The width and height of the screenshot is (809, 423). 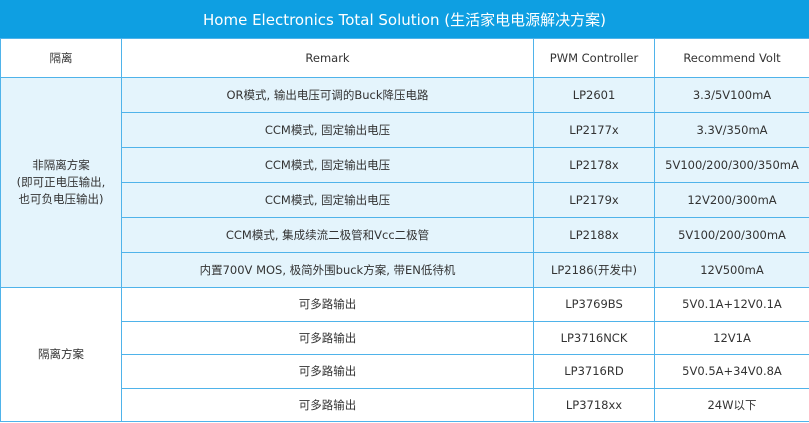 I want to click on table-row: CCM模式, 固定输出电压 LP2179x 12V200/300mA, so click(x=405, y=200).